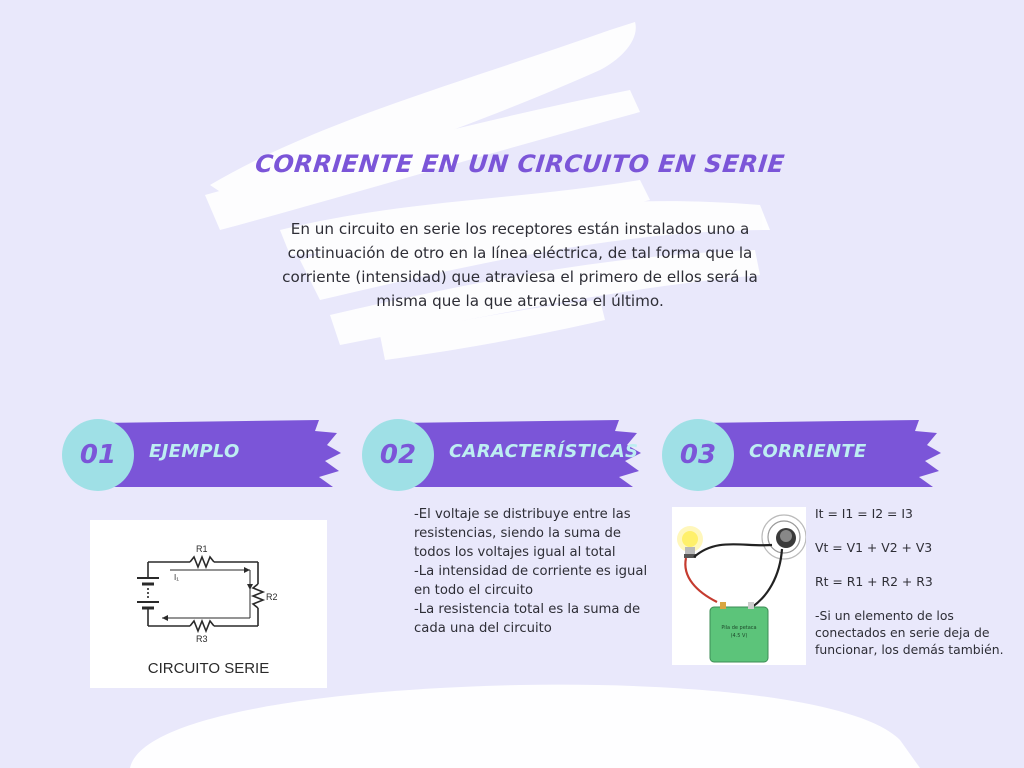 This screenshot has height=768, width=1024. Describe the element at coordinates (176, 577) in the screenshot. I see `label-i1: I₁` at that location.